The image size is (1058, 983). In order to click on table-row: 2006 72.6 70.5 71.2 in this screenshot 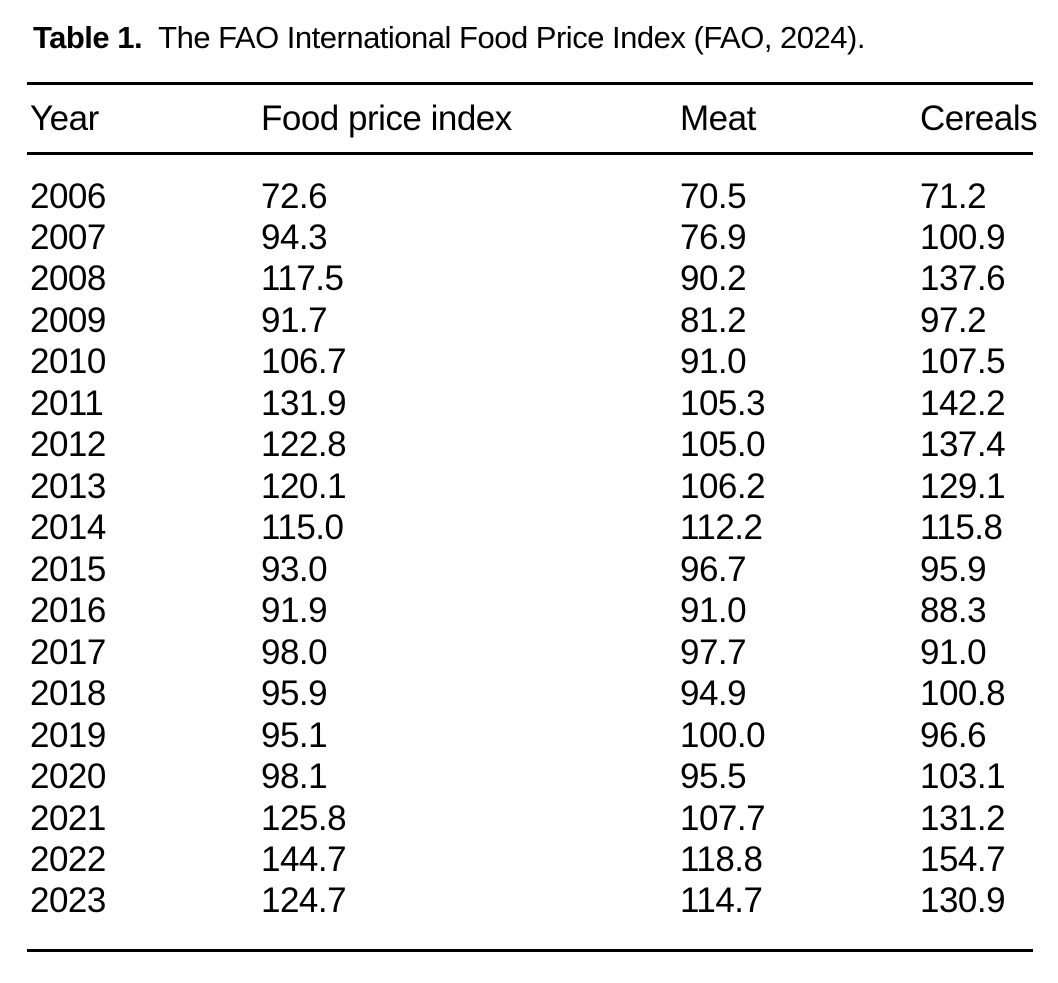, I will do `click(530, 186)`.